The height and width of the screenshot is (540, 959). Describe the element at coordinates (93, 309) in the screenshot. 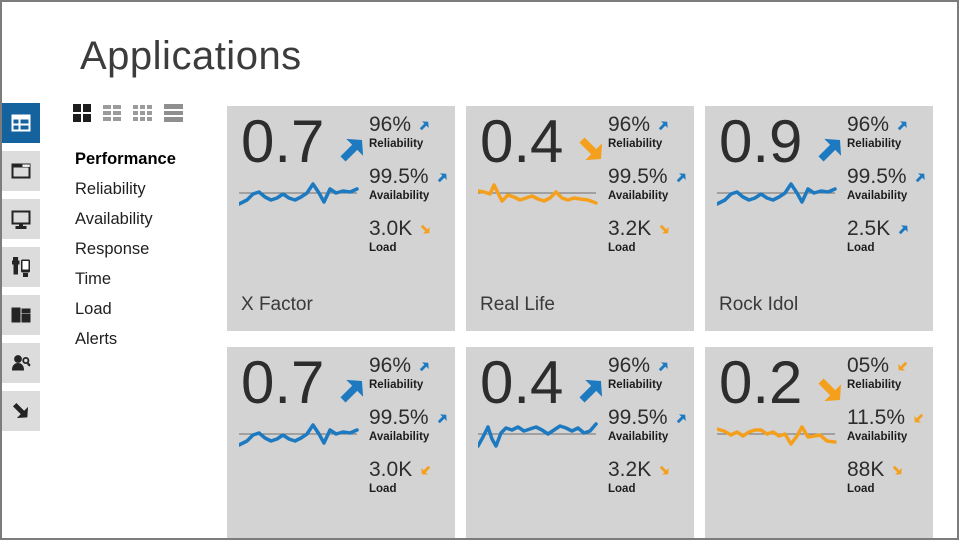

I see `menu-item-load: Load` at that location.